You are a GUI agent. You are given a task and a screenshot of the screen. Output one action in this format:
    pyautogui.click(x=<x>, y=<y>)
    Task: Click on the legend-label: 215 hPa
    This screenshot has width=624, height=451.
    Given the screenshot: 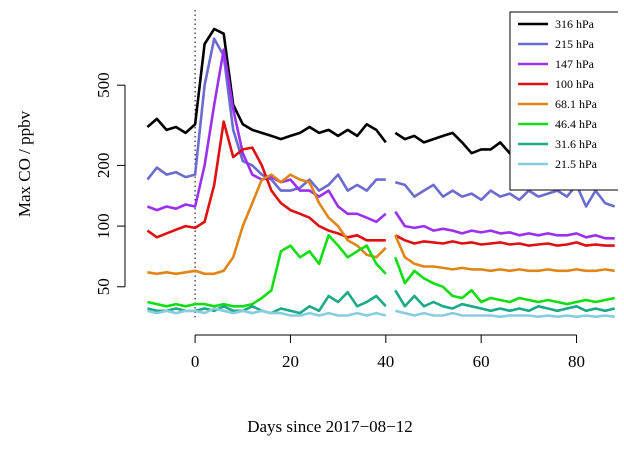 What is the action you would take?
    pyautogui.click(x=575, y=44)
    